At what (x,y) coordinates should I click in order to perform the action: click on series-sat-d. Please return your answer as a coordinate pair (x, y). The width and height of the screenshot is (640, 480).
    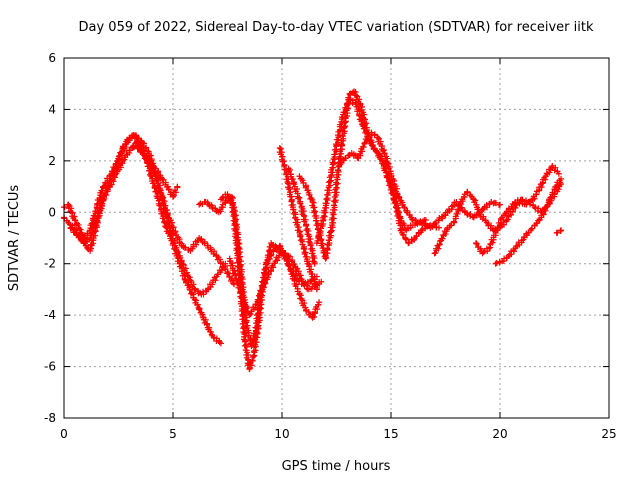
    Looking at the image, I should click on (153, 171).